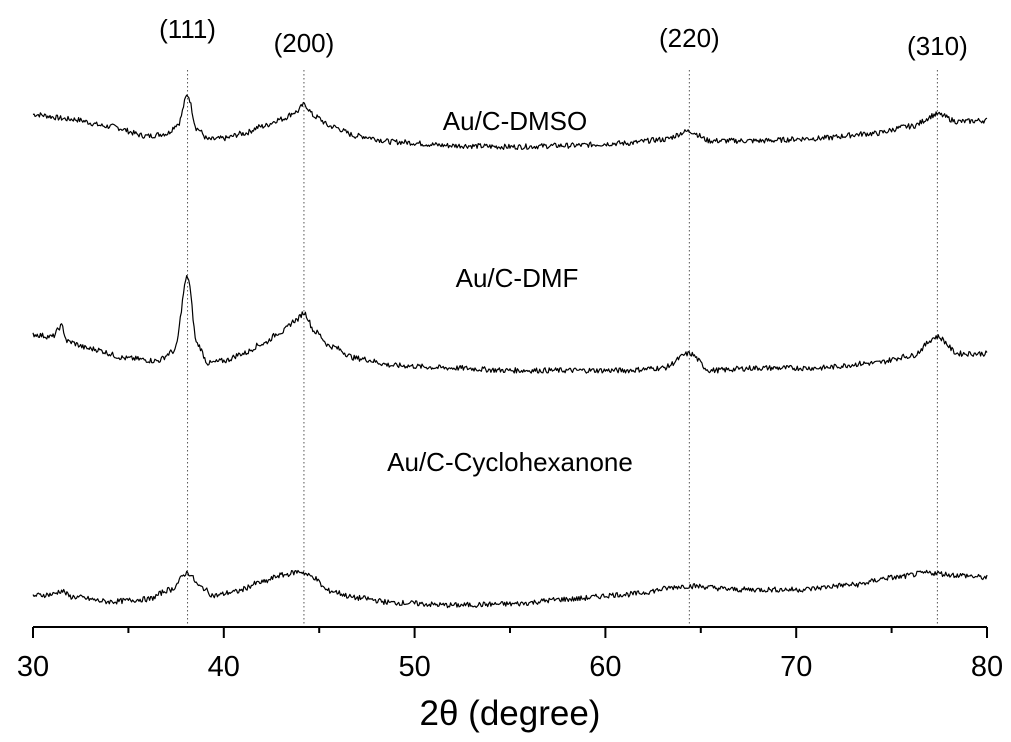 This screenshot has width=1011, height=742. I want to click on x-tick-label: 30, so click(33, 667).